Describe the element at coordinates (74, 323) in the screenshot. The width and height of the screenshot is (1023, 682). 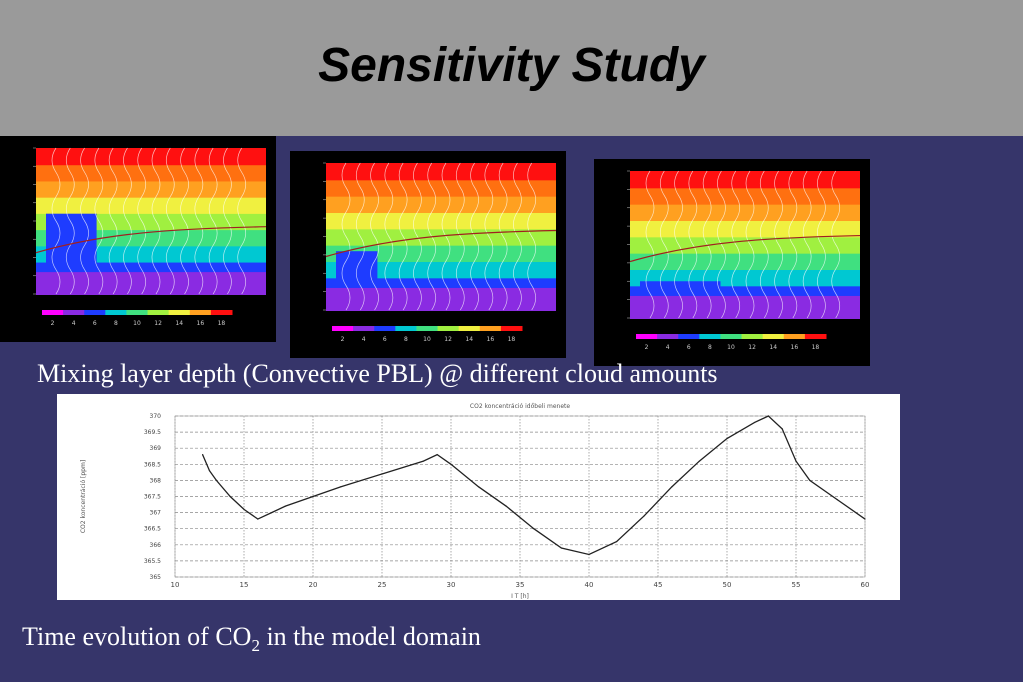
I see `colorbar-tick-label: 4` at that location.